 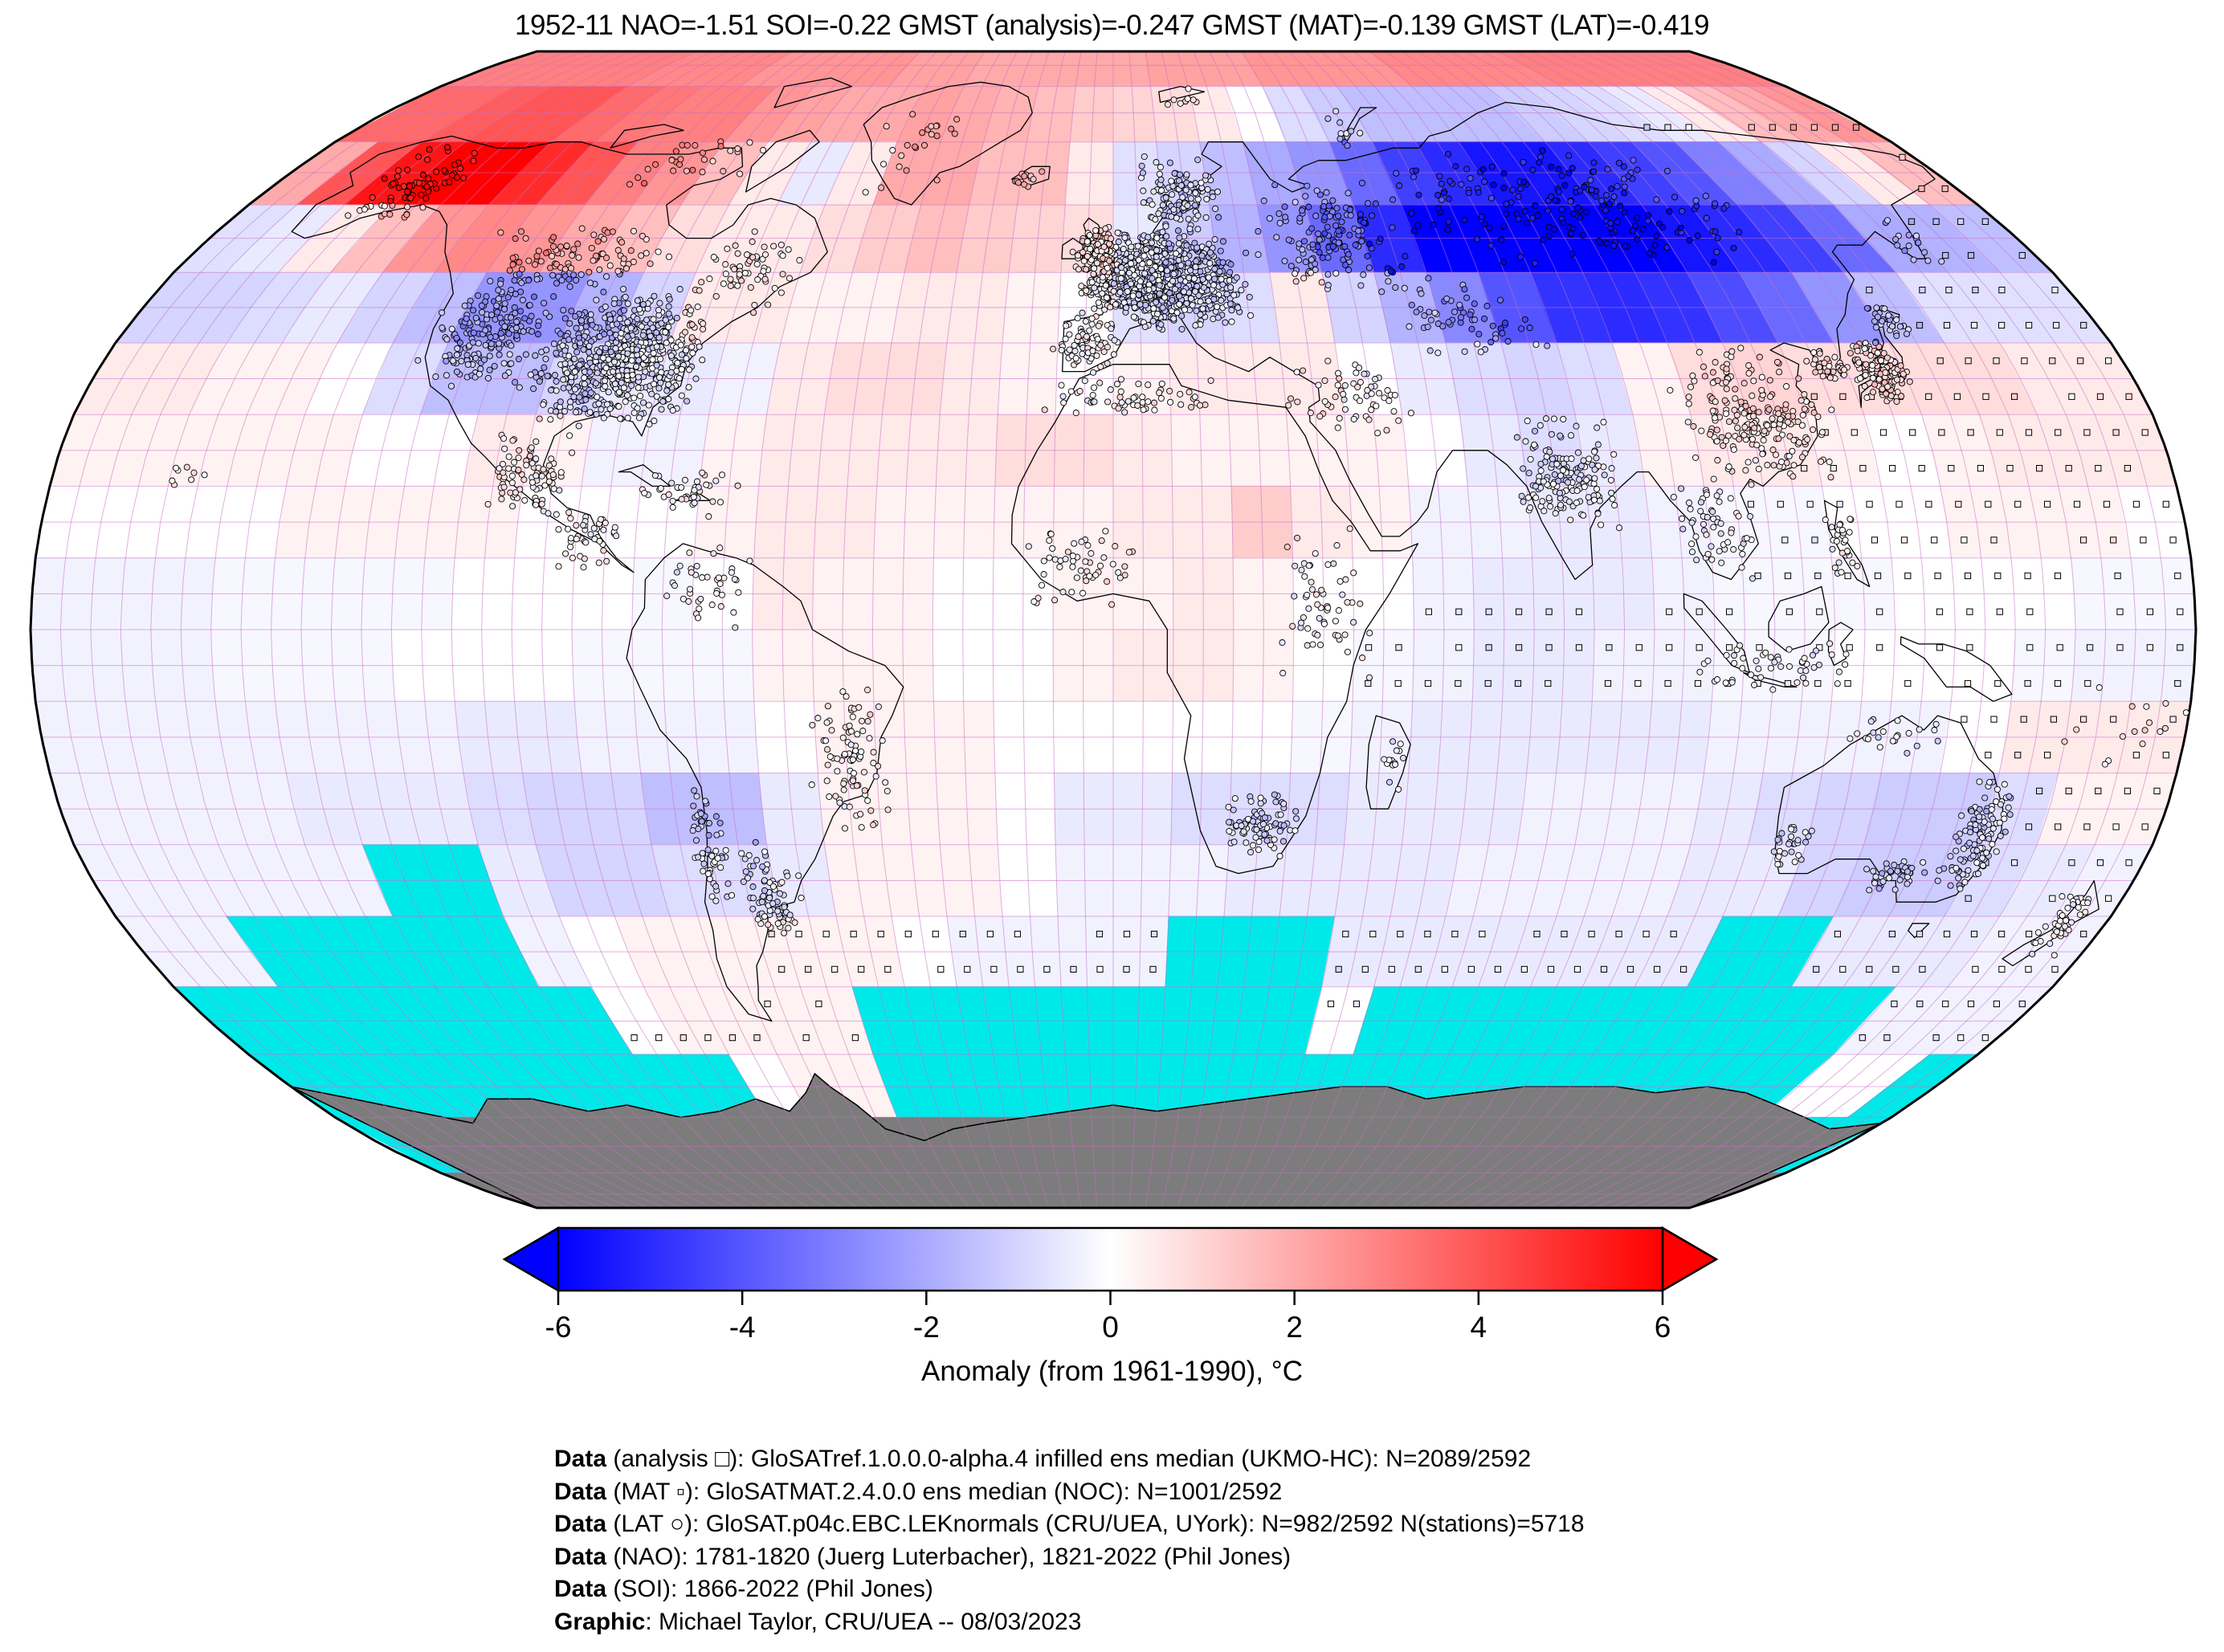 I want to click on footer-line-text: : Michael Taylor, CRU/UEA -- 08/03/2023, so click(x=864, y=1621).